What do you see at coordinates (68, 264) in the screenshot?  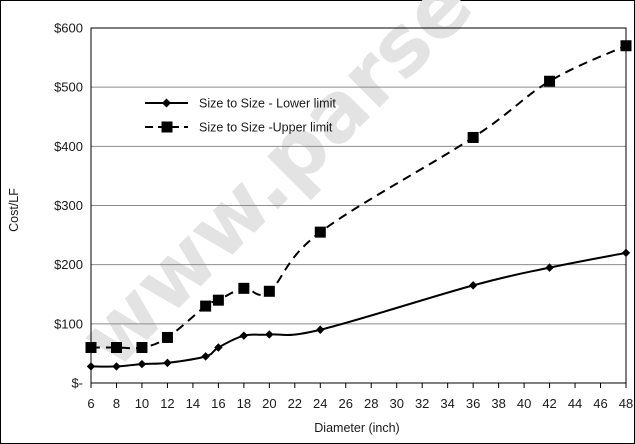 I see `y-tick-label: $200` at bounding box center [68, 264].